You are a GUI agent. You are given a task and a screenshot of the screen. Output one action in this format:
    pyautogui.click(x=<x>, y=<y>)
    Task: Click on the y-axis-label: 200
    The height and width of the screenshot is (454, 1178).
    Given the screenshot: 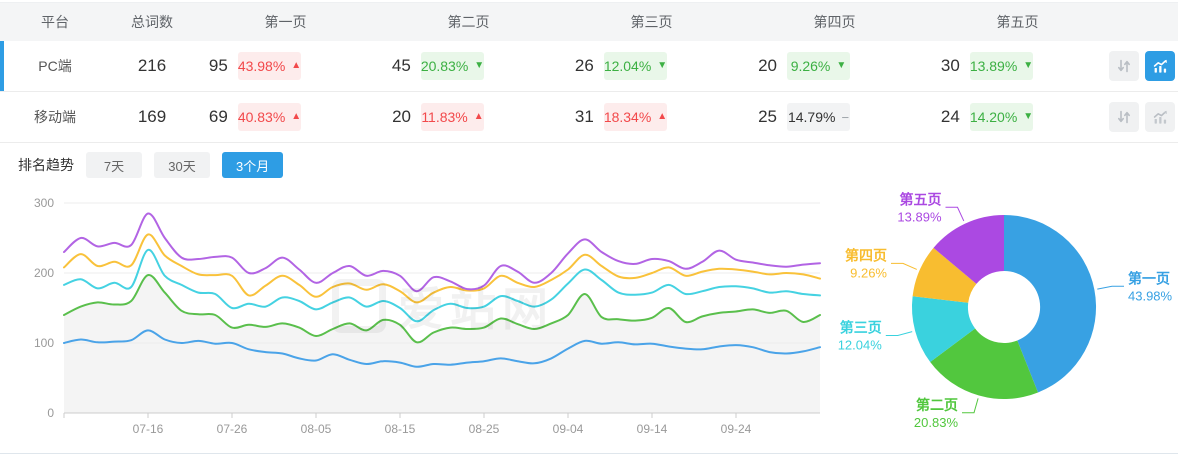 What is the action you would take?
    pyautogui.click(x=44, y=273)
    